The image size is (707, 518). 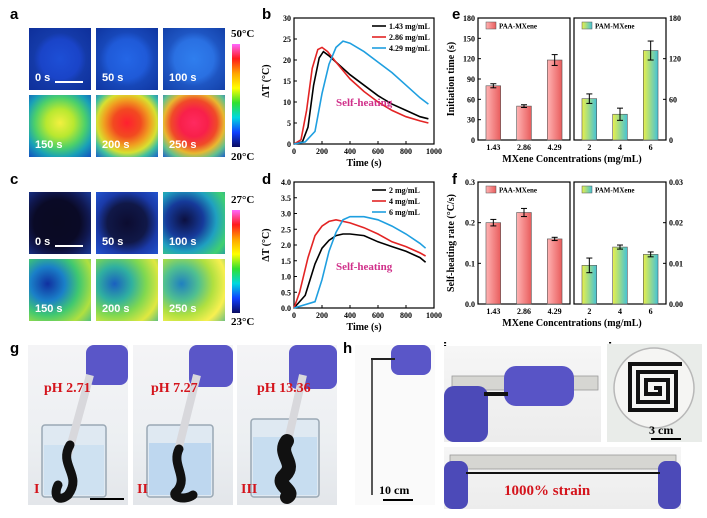 I want to click on photo-stretched: 1000% strain, so click(x=562, y=478).